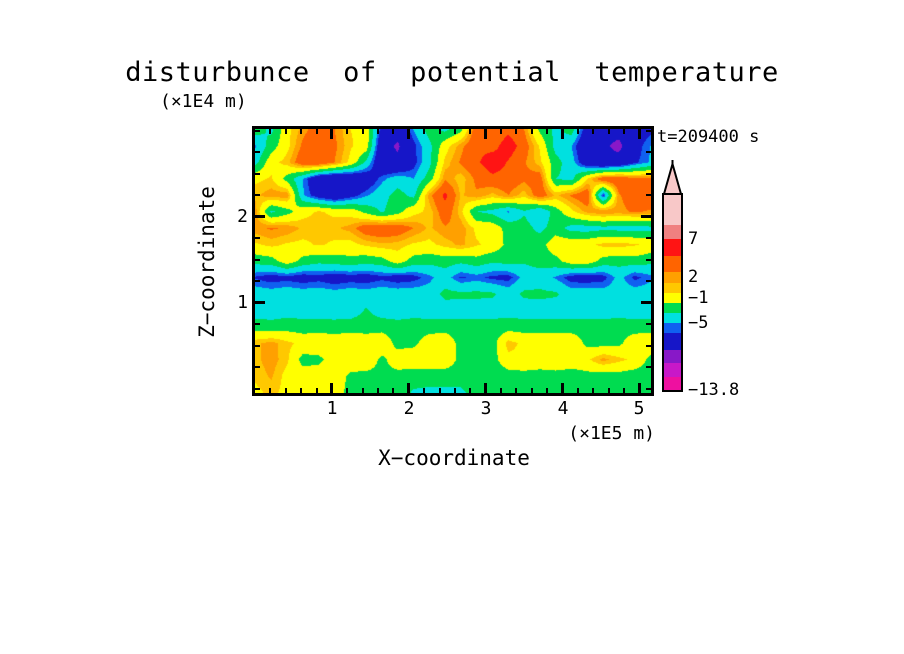 Image resolution: width=904 pixels, height=654 pixels. I want to click on colorbar-tick-label: −1, so click(698, 298).